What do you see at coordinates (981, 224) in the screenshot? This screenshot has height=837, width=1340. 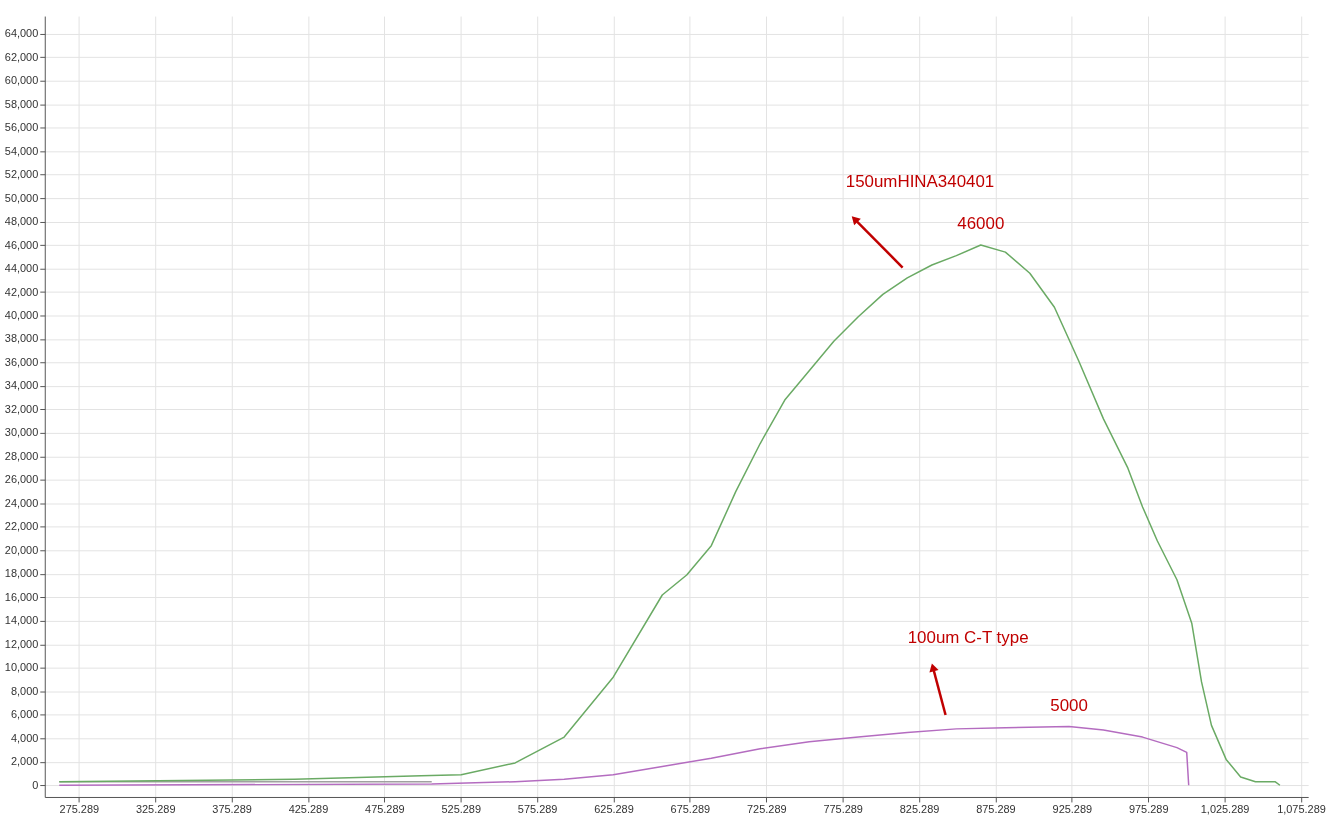 I see `annotation: 46000` at bounding box center [981, 224].